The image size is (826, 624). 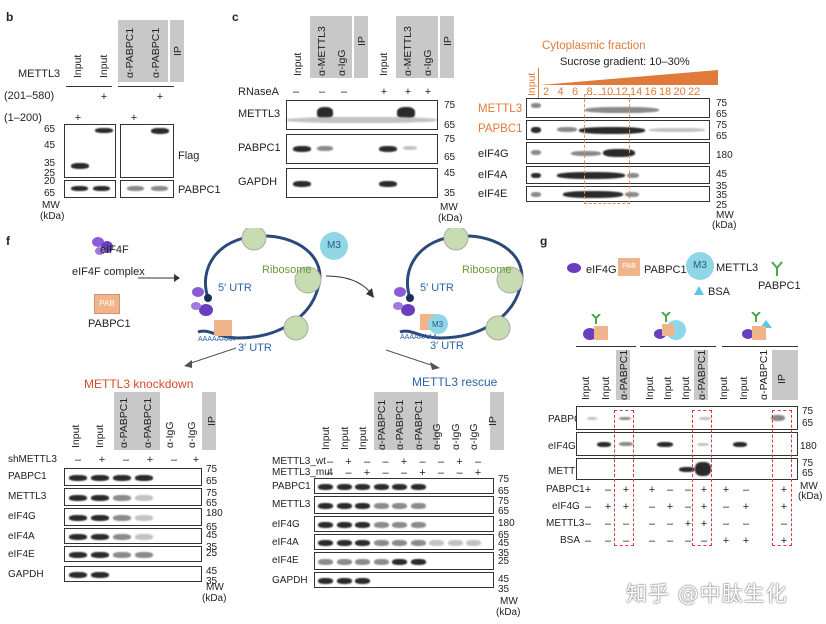 I want to click on blot-flag-input, so click(x=90, y=151).